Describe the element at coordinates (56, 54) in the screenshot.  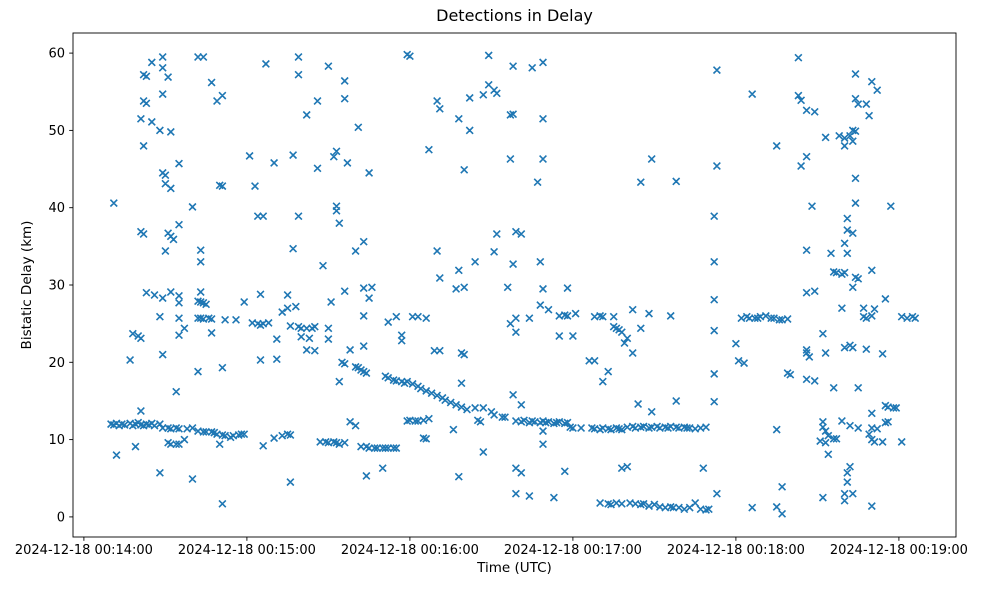
I see `y-tick-label: 60` at that location.